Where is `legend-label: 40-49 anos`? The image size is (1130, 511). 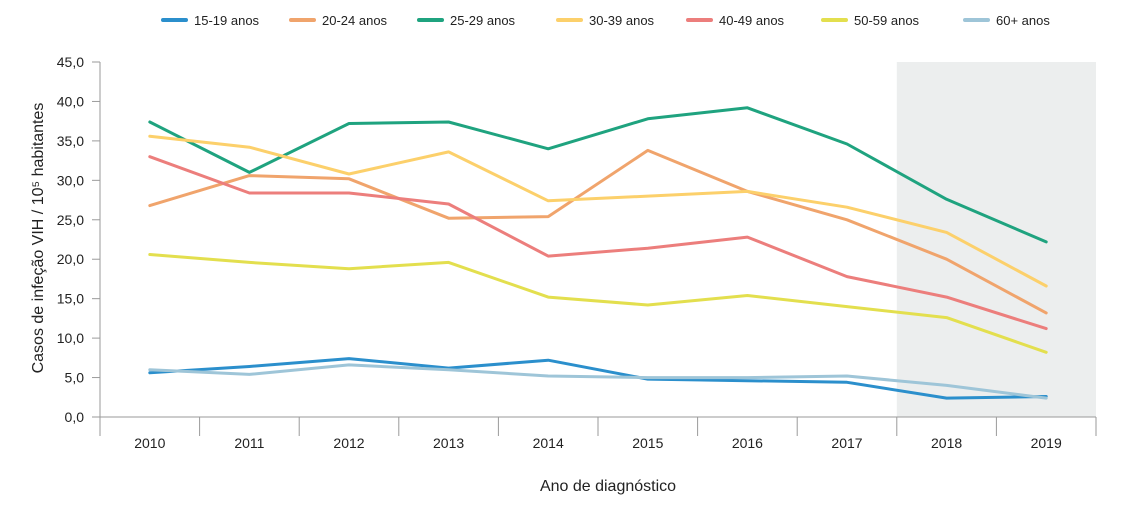 legend-label: 40-49 anos is located at coordinates (752, 20).